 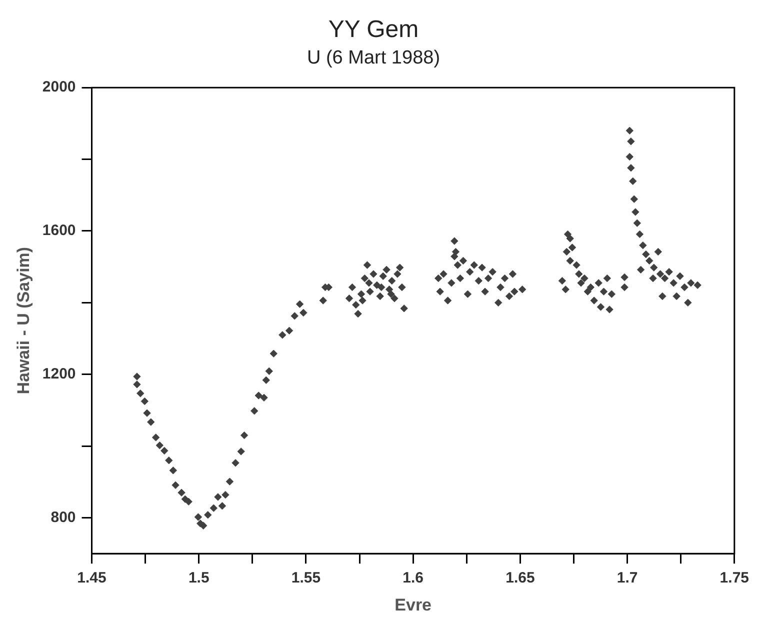 I want to click on x-tick-label: 1.5, so click(x=199, y=578).